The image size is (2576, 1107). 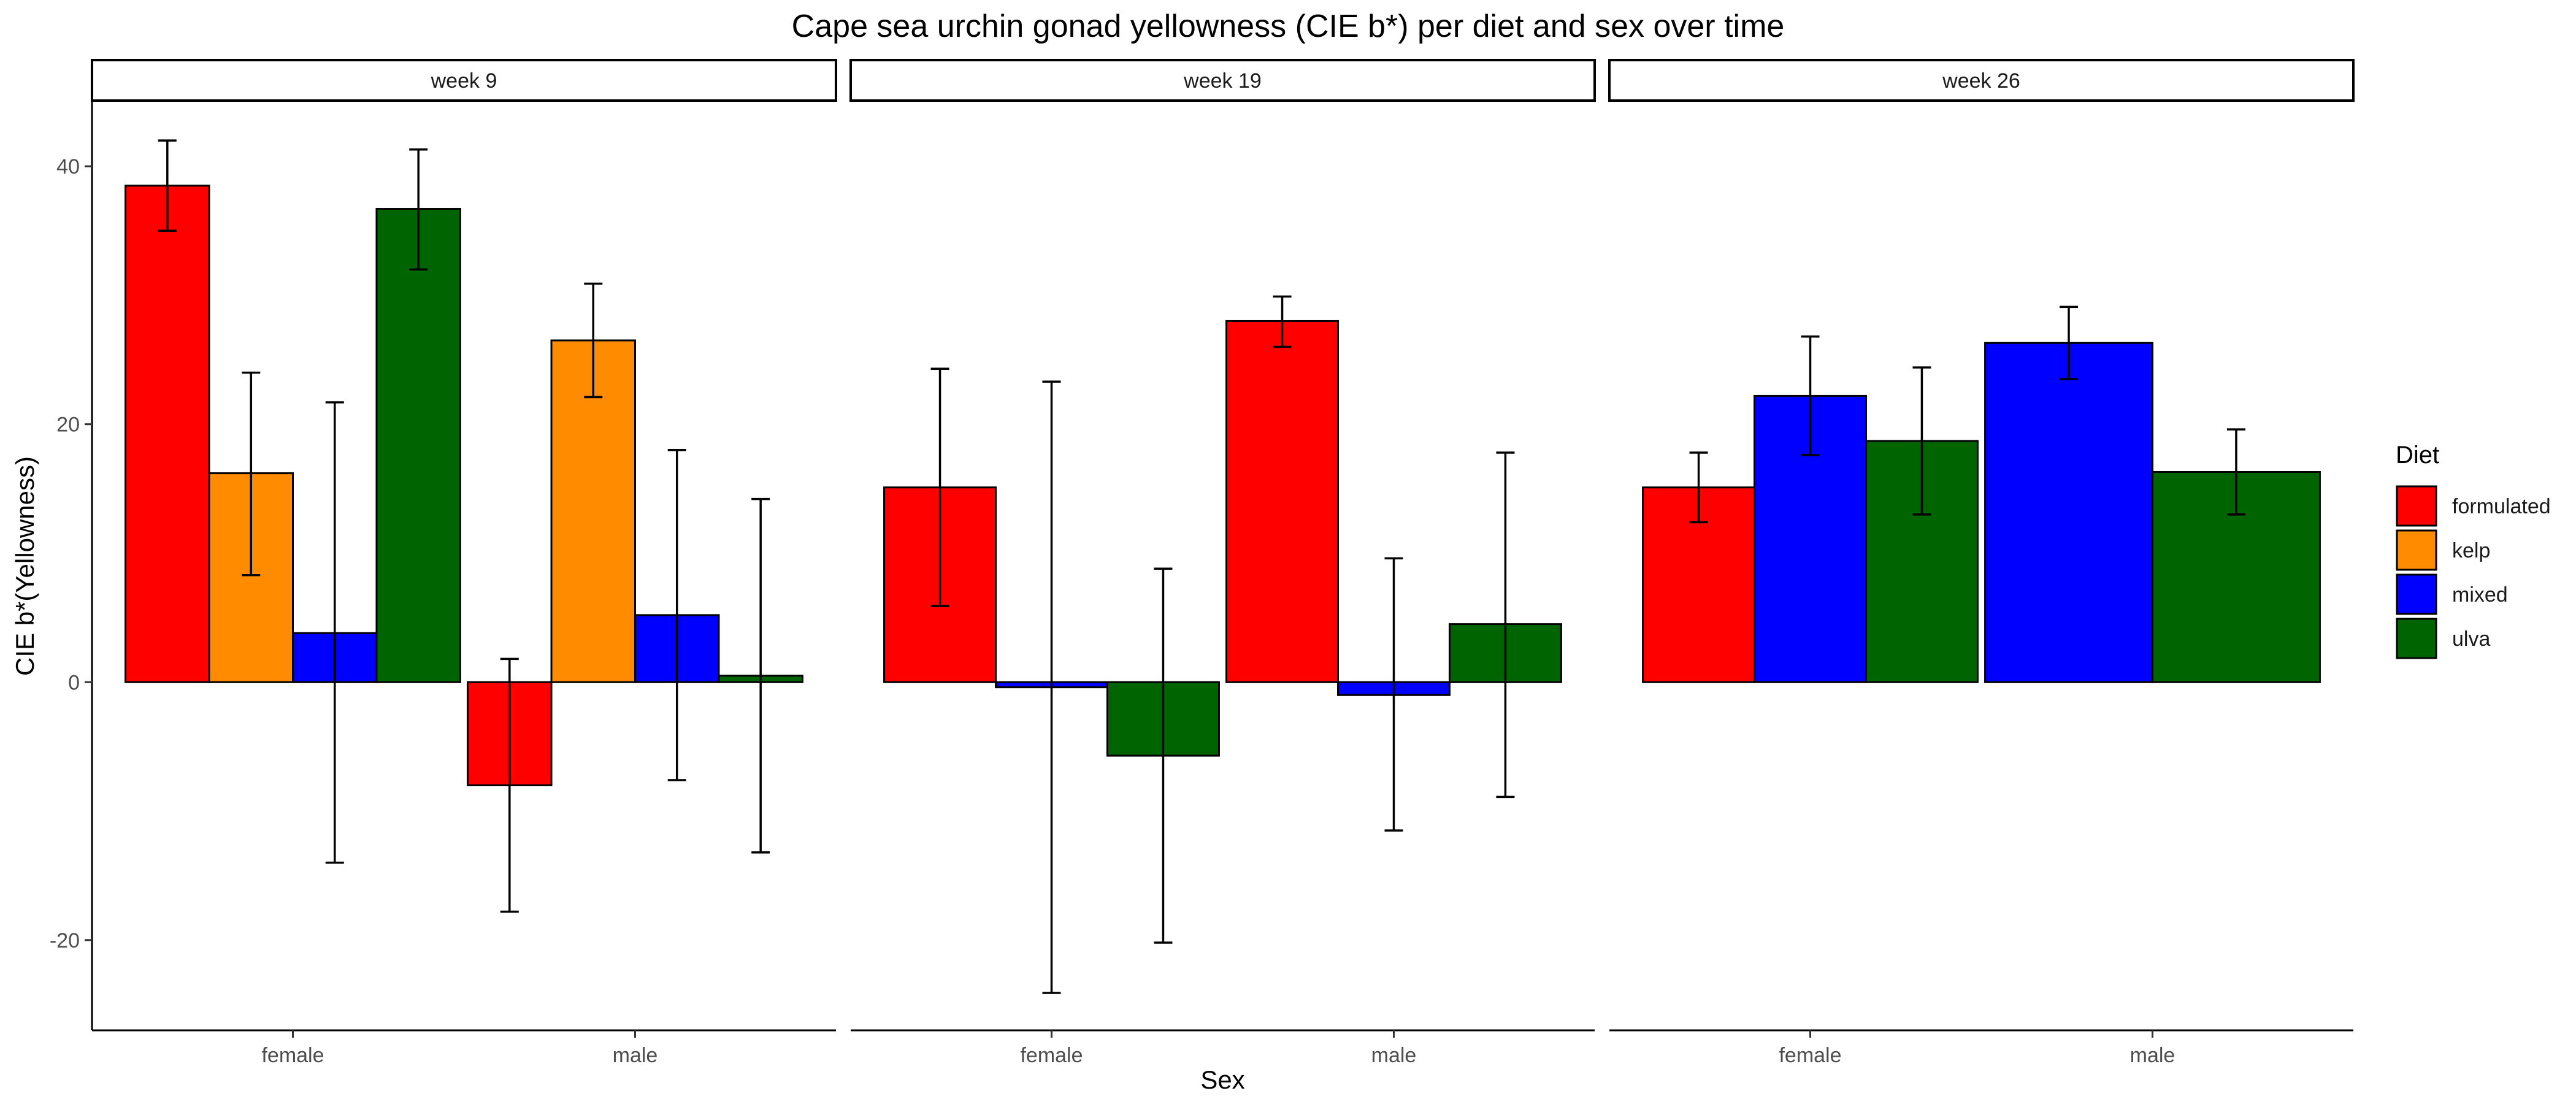 I want to click on legend-label: kelp, so click(x=2471, y=550).